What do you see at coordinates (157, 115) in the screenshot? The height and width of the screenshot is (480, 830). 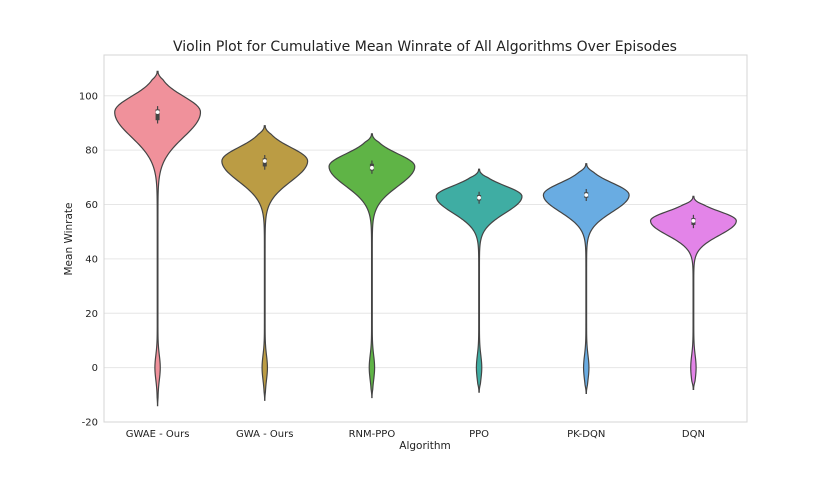 I see `violin-iqr-box` at bounding box center [157, 115].